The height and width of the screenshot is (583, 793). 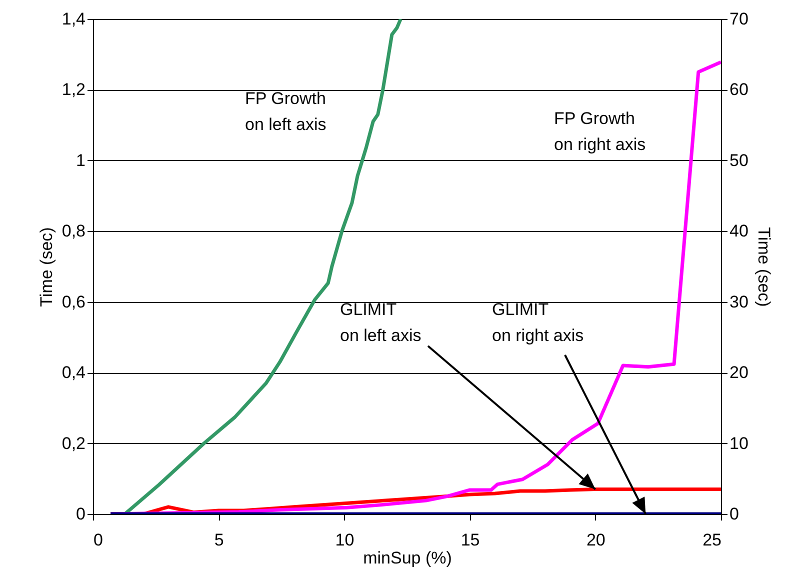 I want to click on y2-tick-label: 60, so click(x=739, y=90).